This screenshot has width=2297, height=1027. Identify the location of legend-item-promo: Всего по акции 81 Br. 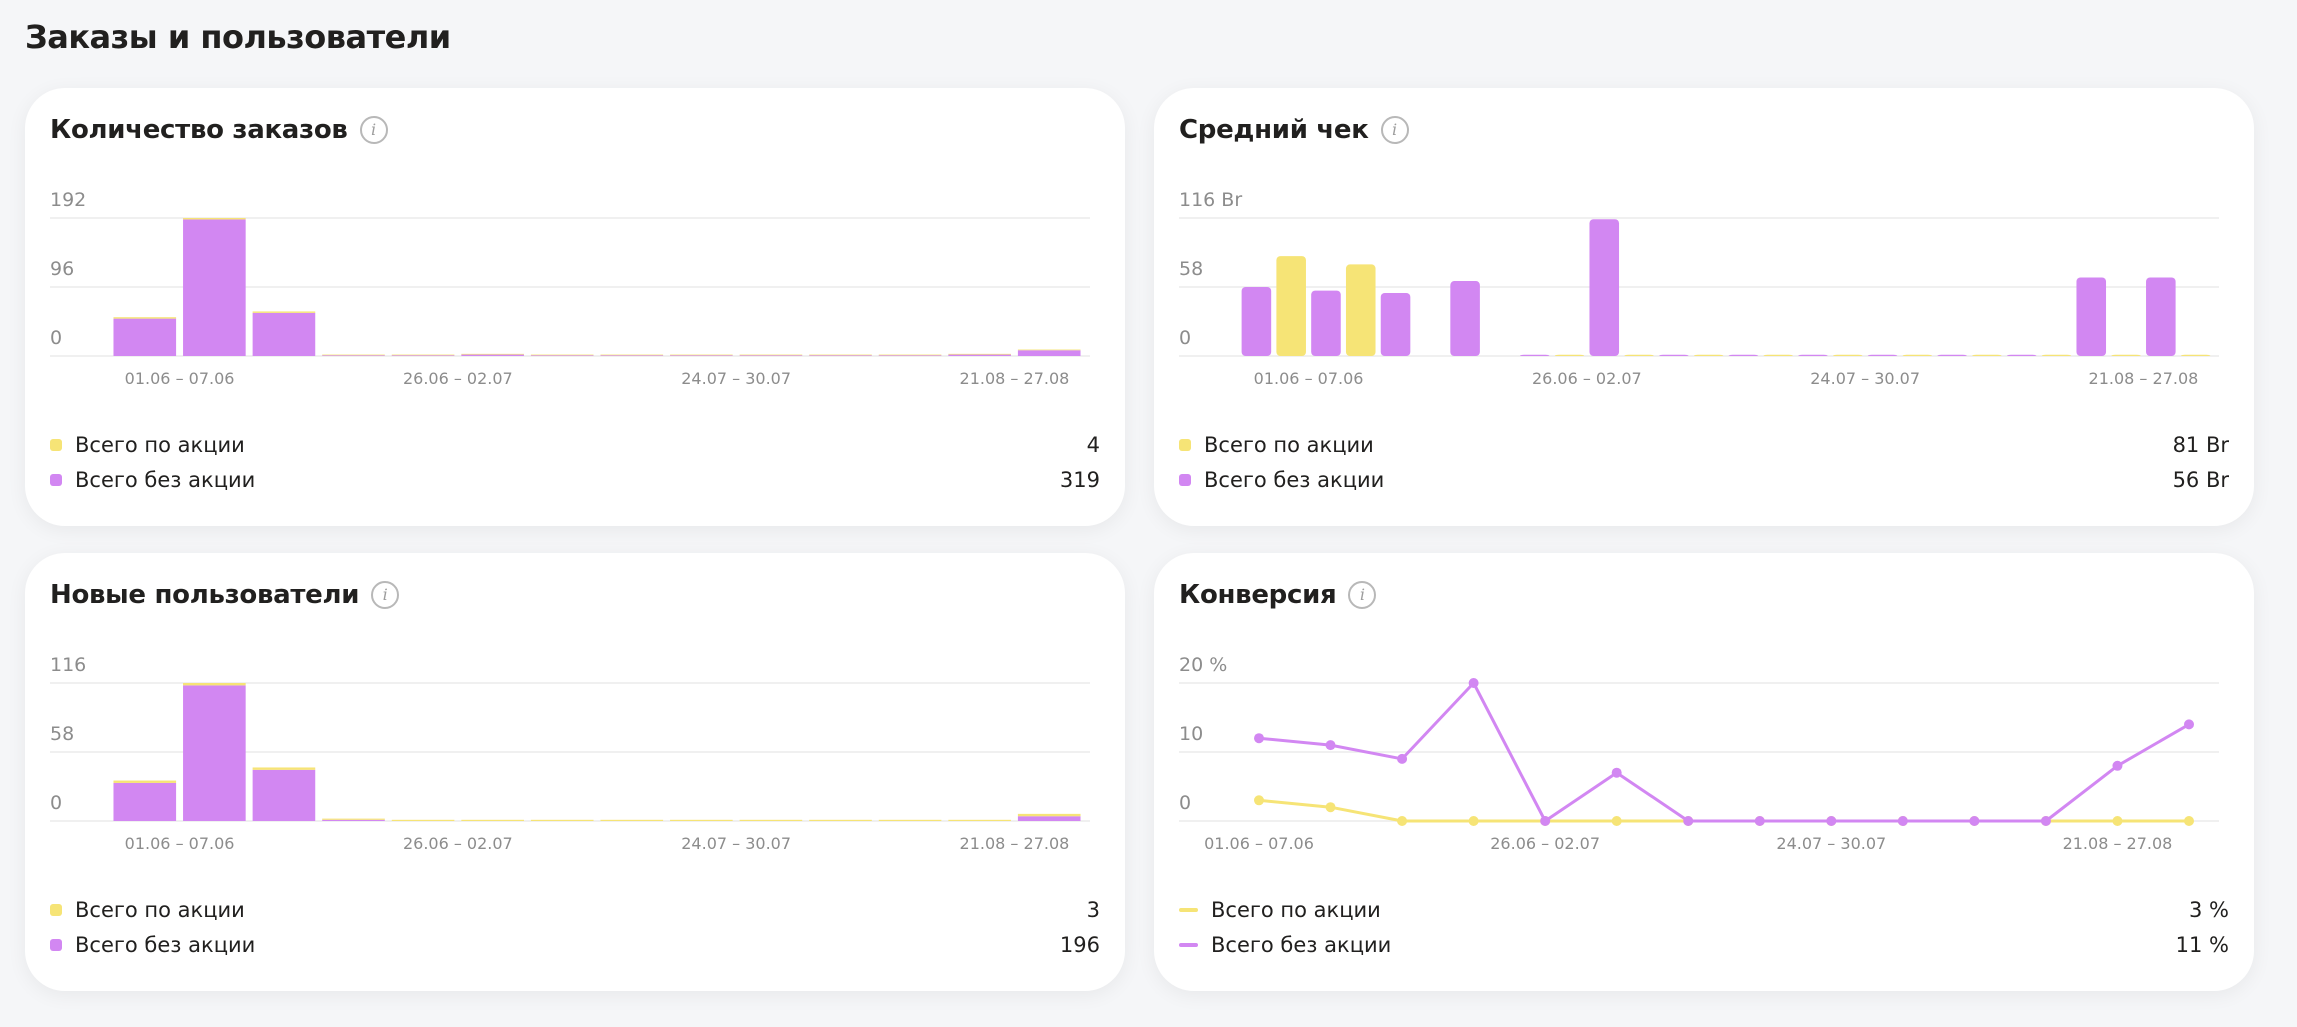
(1704, 444).